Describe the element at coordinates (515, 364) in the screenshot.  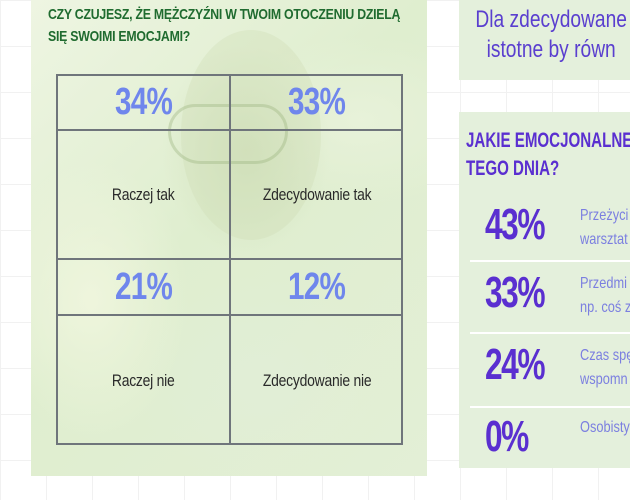
I see `stat-percent: 24%` at that location.